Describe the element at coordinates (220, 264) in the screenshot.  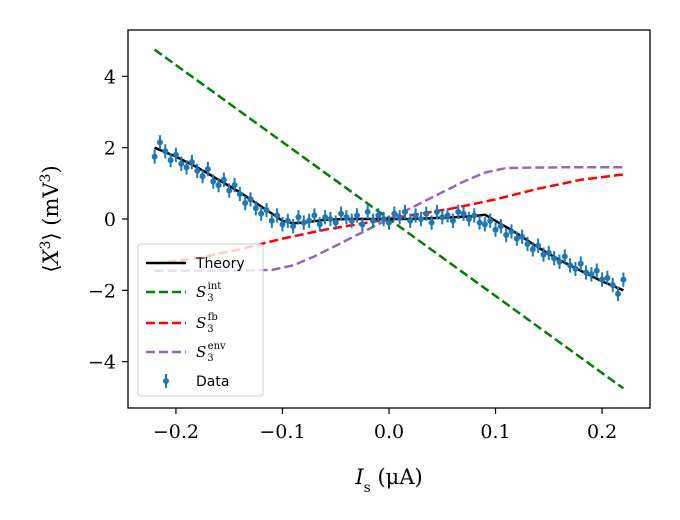
I see `legend-label-theory: Theory` at that location.